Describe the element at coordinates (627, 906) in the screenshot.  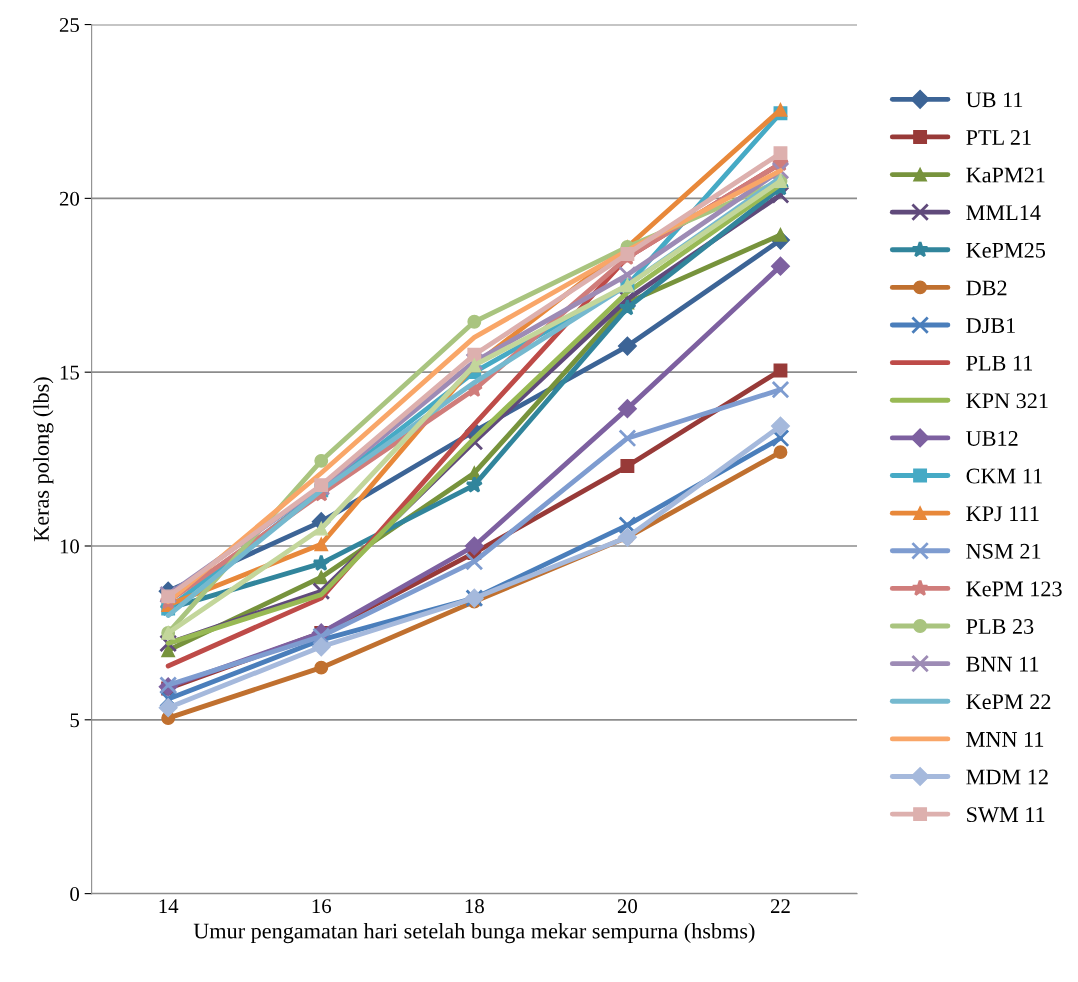
I see `x-tick-label: 20` at that location.